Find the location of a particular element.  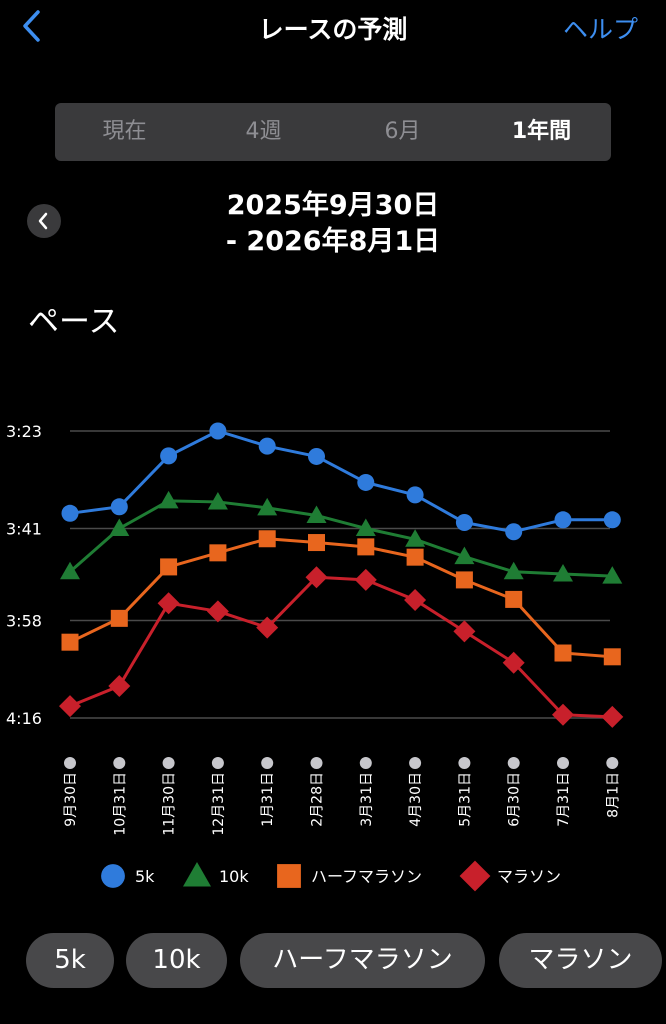

x-tick-label: 8月1日 is located at coordinates (613, 795).